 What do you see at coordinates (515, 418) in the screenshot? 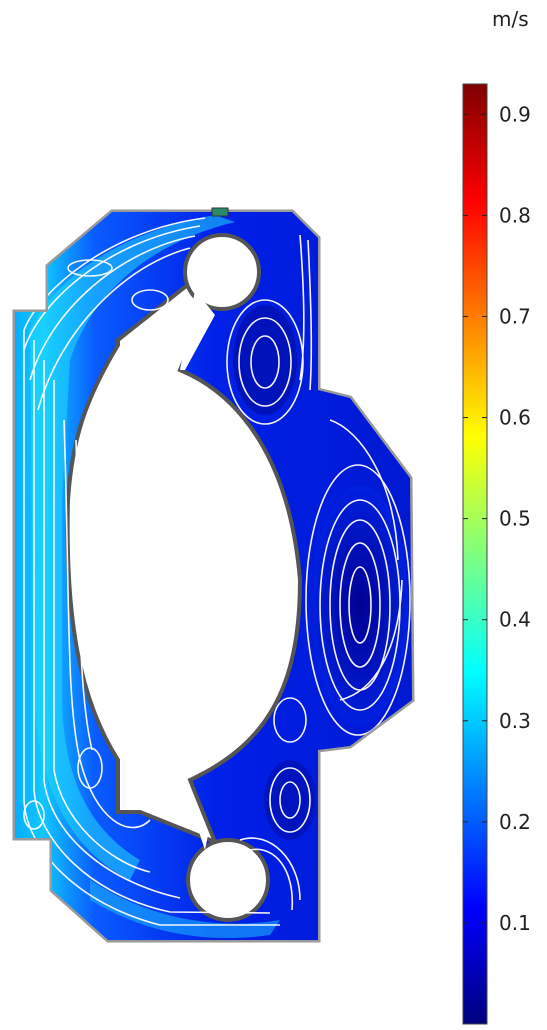
I see `colorbar-tick-label: 0.6` at bounding box center [515, 418].